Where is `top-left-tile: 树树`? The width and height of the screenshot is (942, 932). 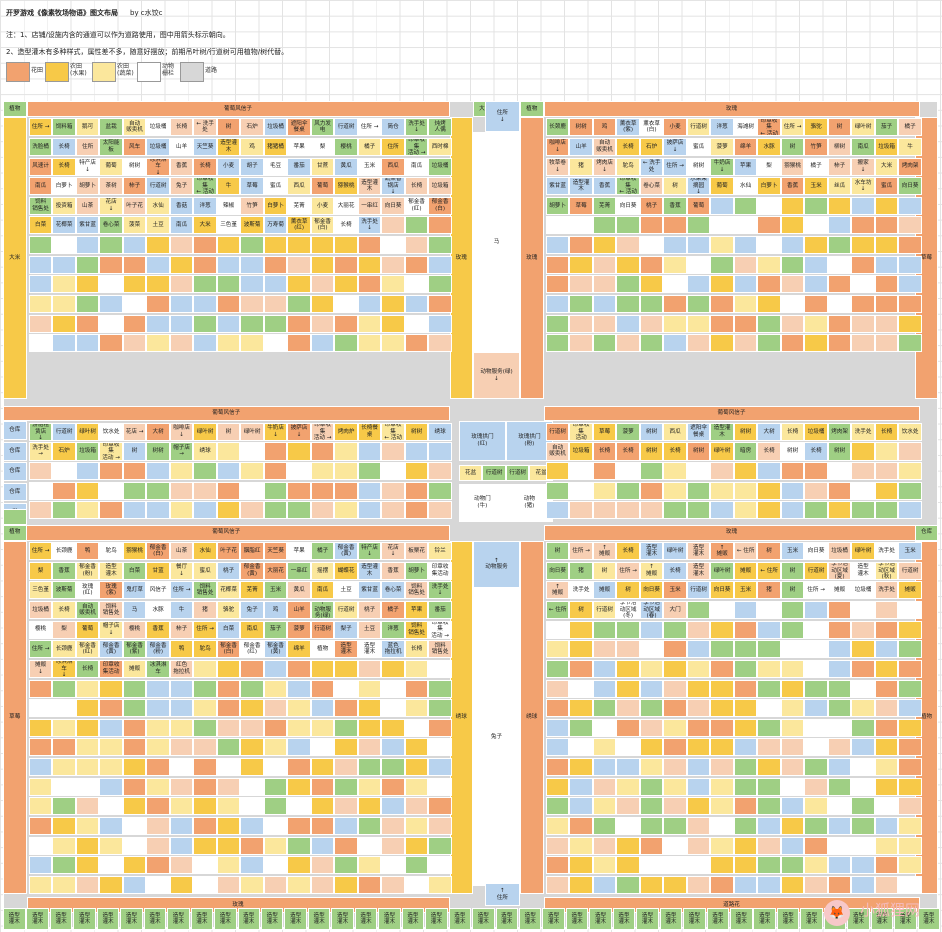
top-left-tile: 树树 is located at coordinates (134, 166).